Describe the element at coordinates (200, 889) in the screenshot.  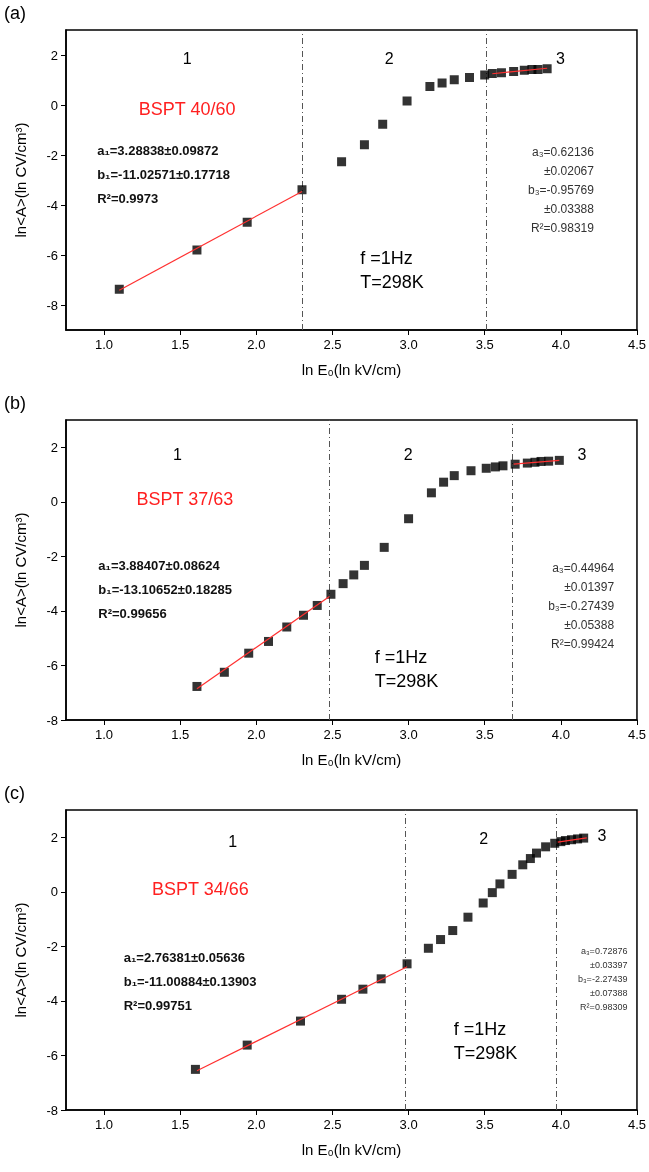
I see `annotation: BSPT 34/66` at that location.